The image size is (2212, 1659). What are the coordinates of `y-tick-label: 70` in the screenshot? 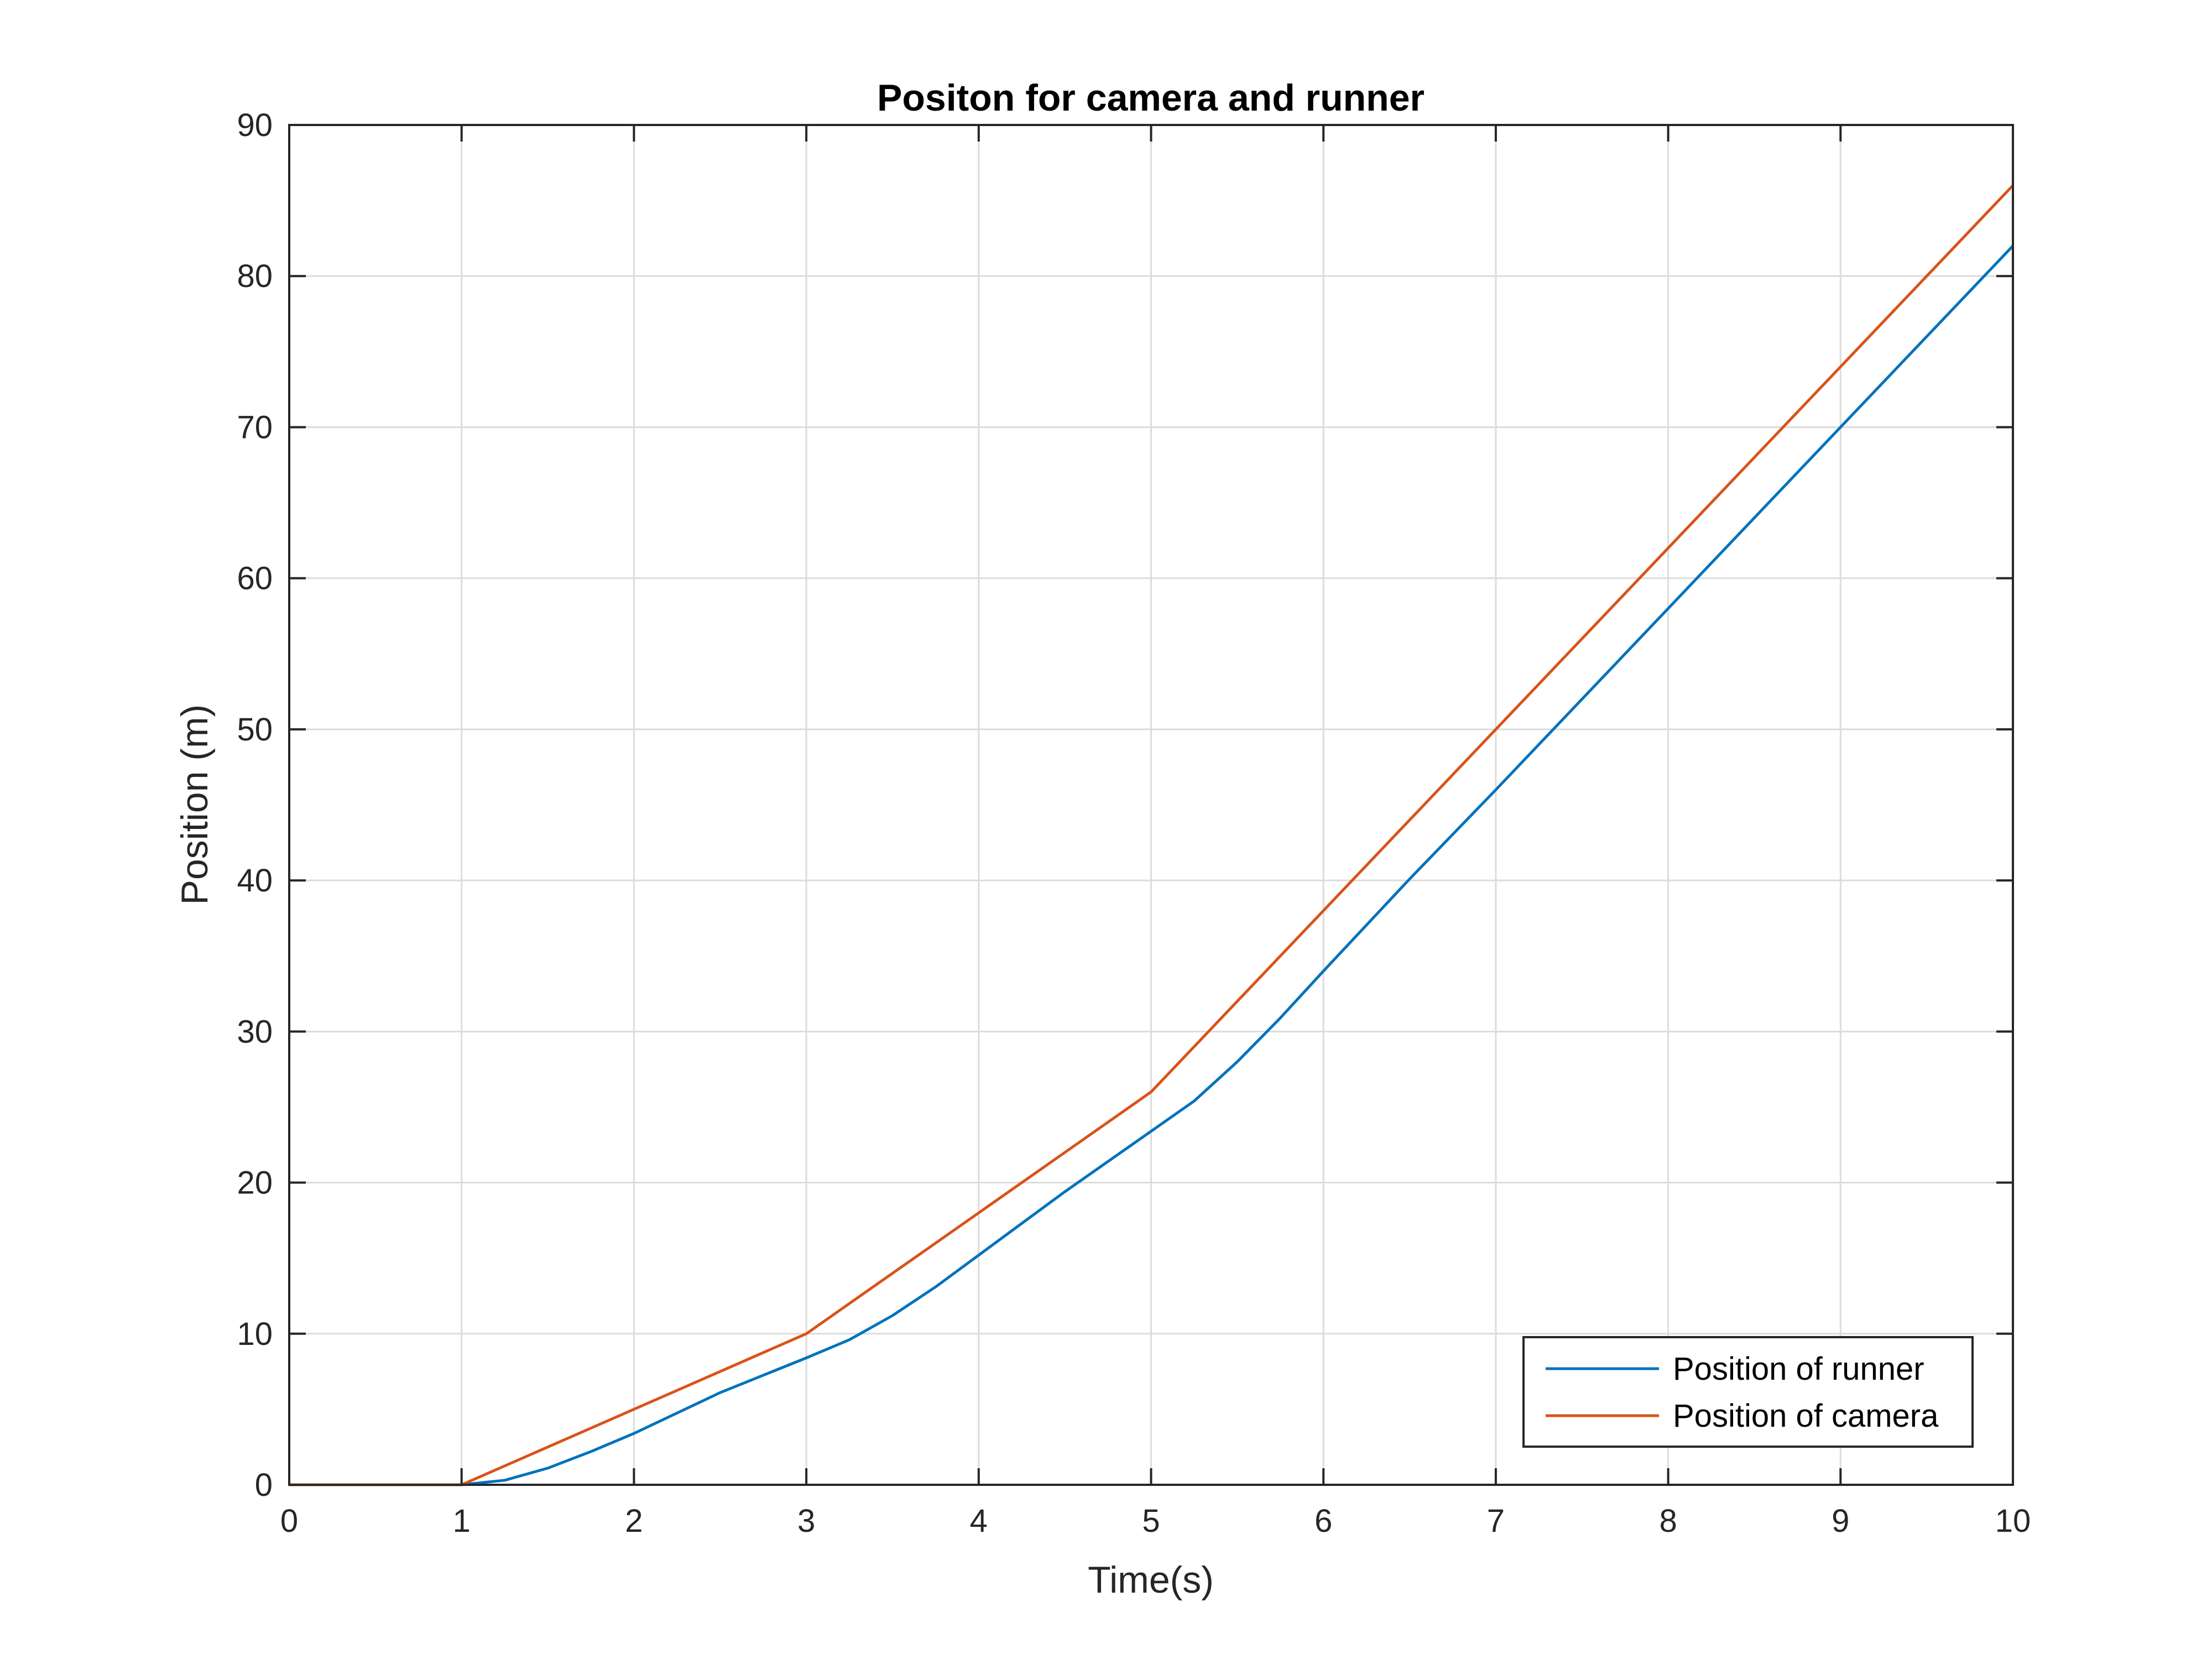 It's located at (255, 427).